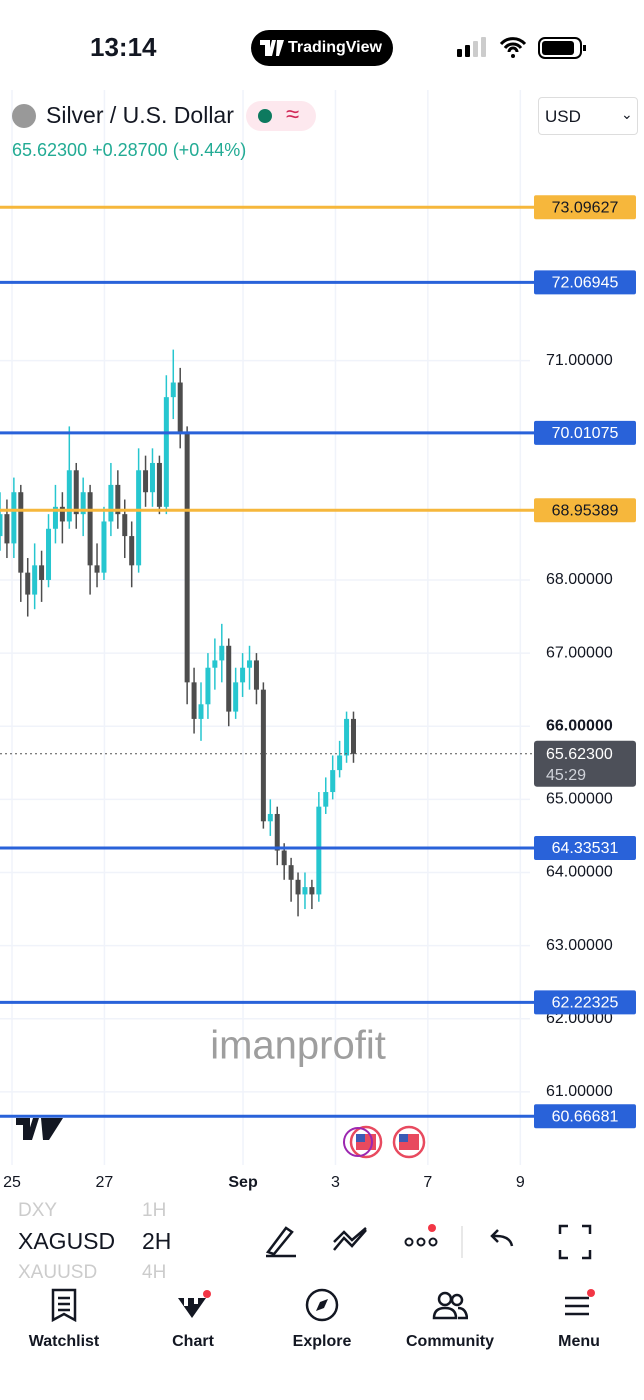  I want to click on nav-watchlist: Watchlist, so click(64, 1319).